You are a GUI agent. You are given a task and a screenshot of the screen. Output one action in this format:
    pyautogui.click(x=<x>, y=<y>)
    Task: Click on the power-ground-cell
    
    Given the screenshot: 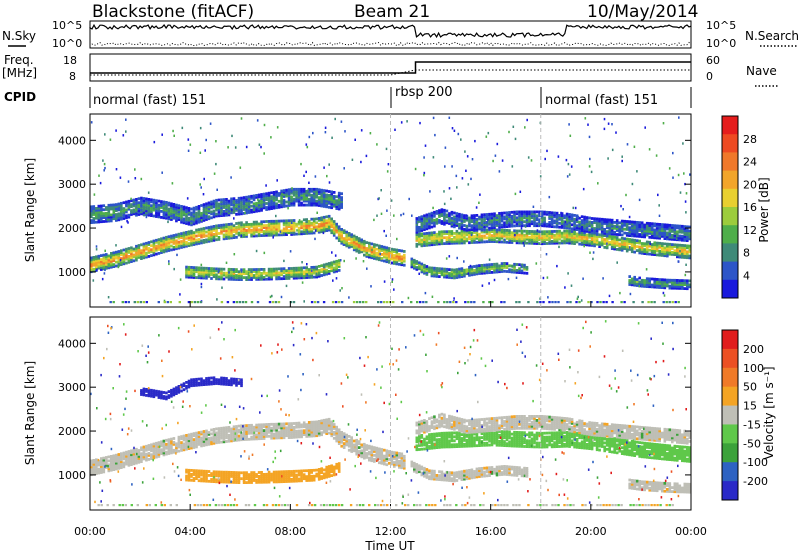 What is the action you would take?
    pyautogui.click(x=453, y=302)
    